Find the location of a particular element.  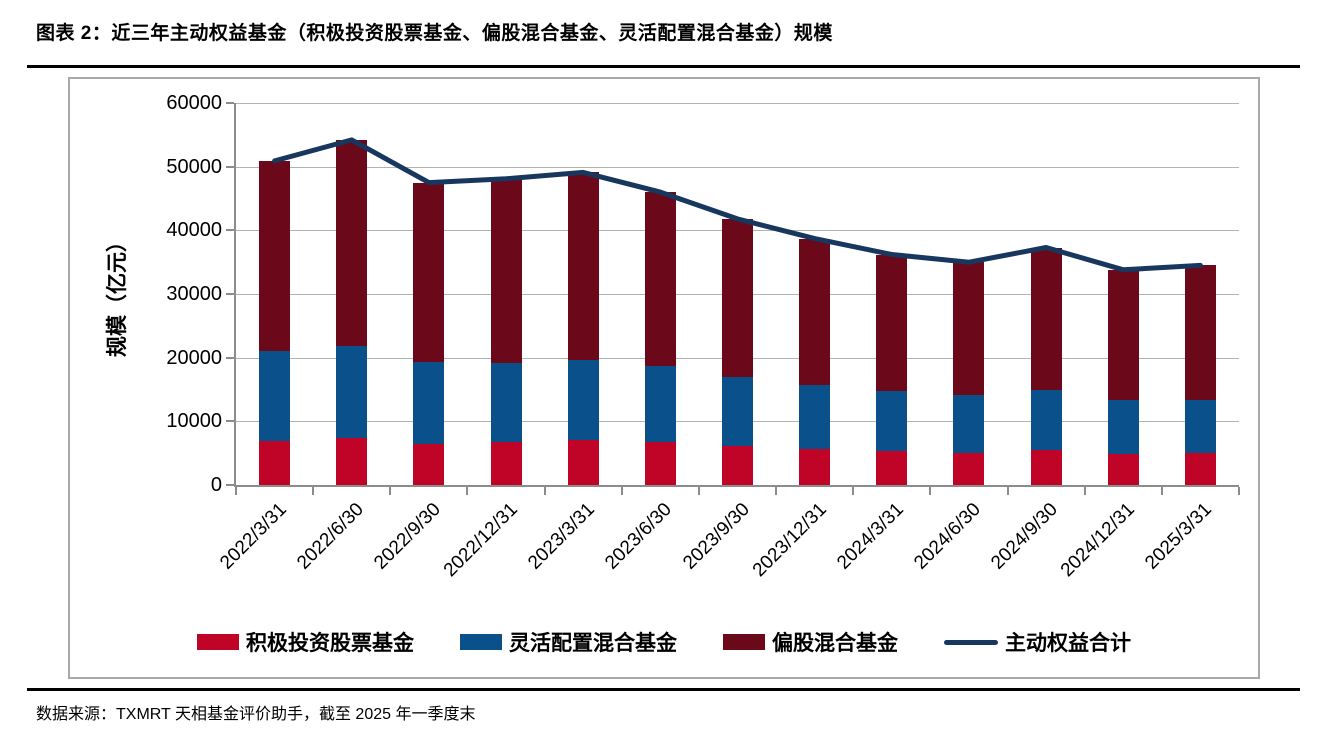

total-line is located at coordinates (737, 205).